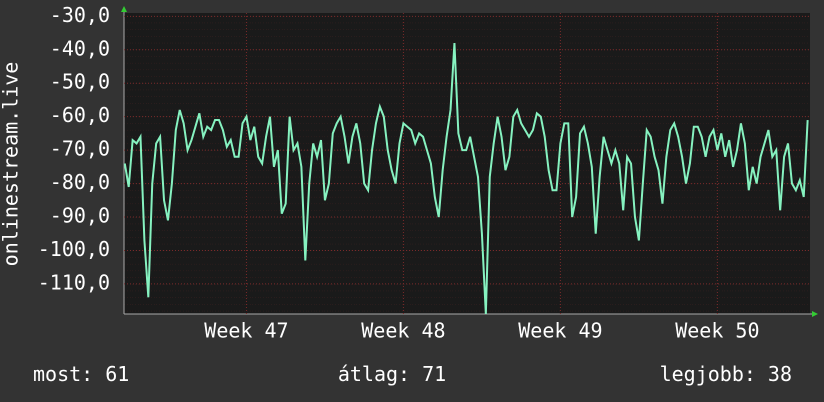  Describe the element at coordinates (80, 15) in the screenshot. I see `y-tick-label: -30,0` at that location.